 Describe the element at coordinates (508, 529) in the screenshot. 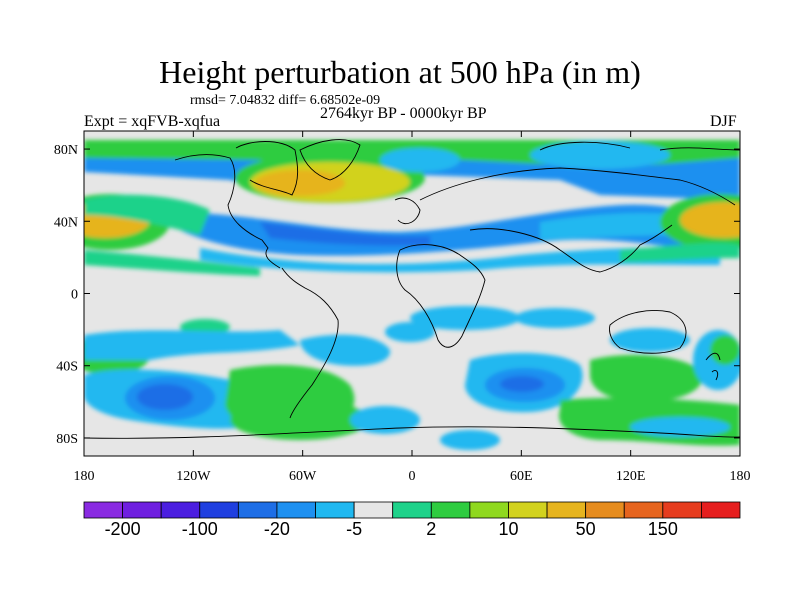

I see `colorbar-label: 10` at that location.